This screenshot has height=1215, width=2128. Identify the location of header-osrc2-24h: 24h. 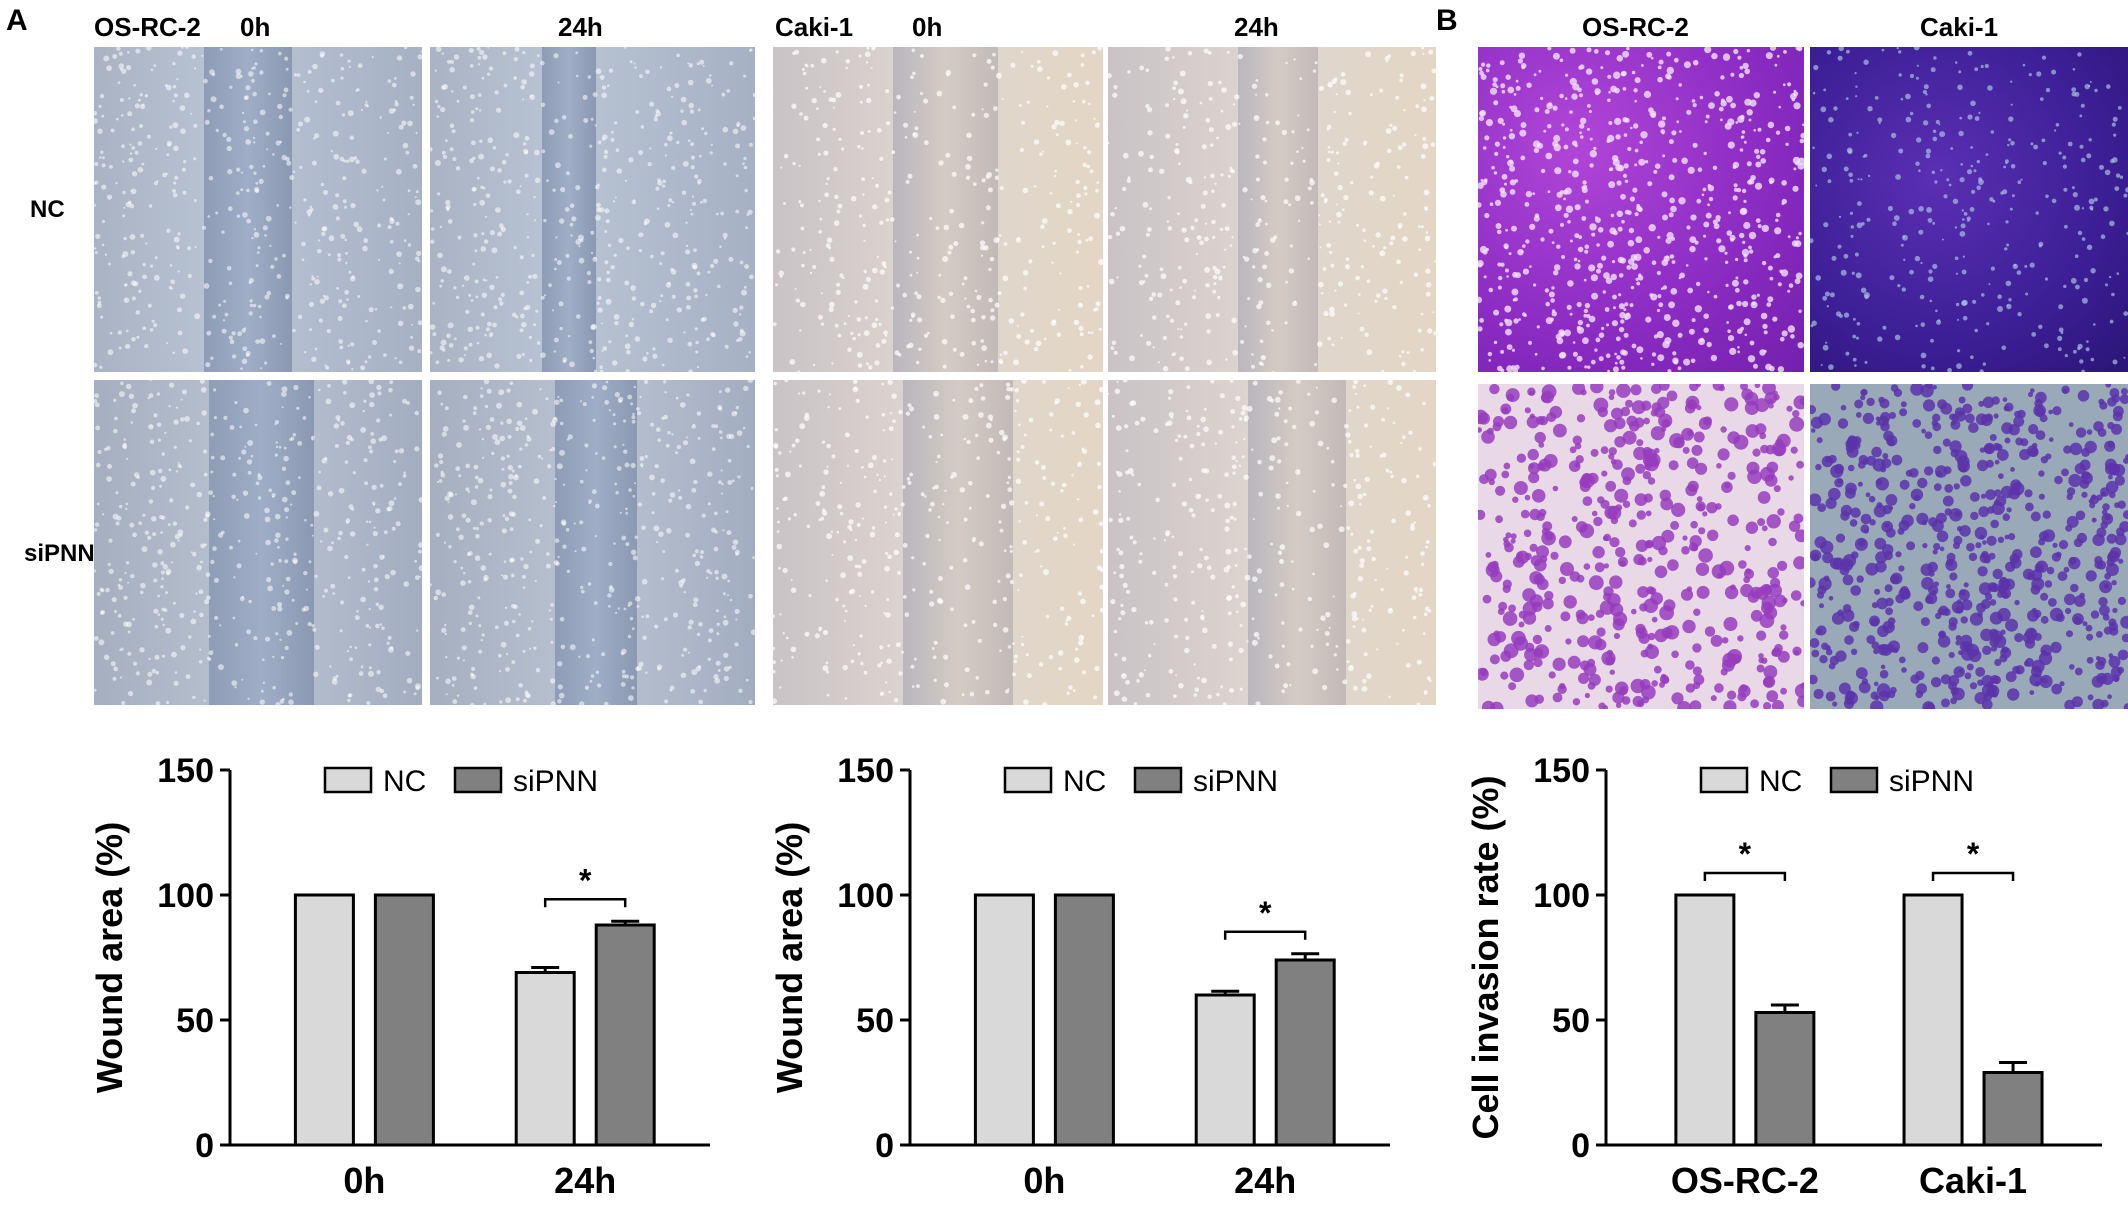
(580, 27).